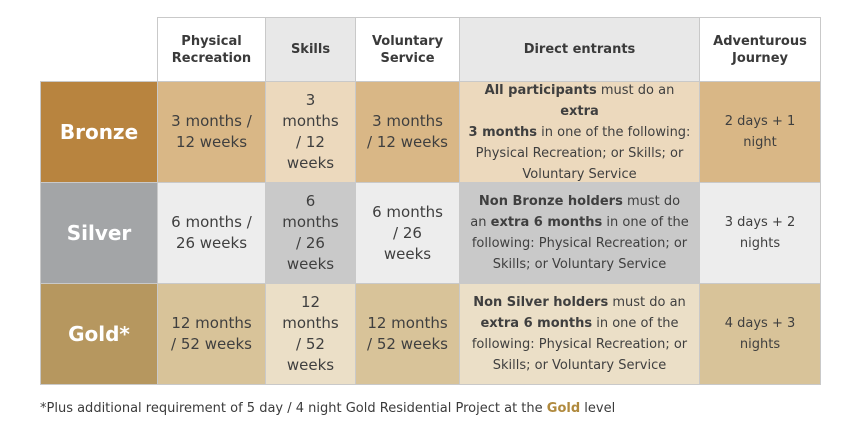  I want to click on silver-physical-recreation: 6 months /26 weeks, so click(211, 232).